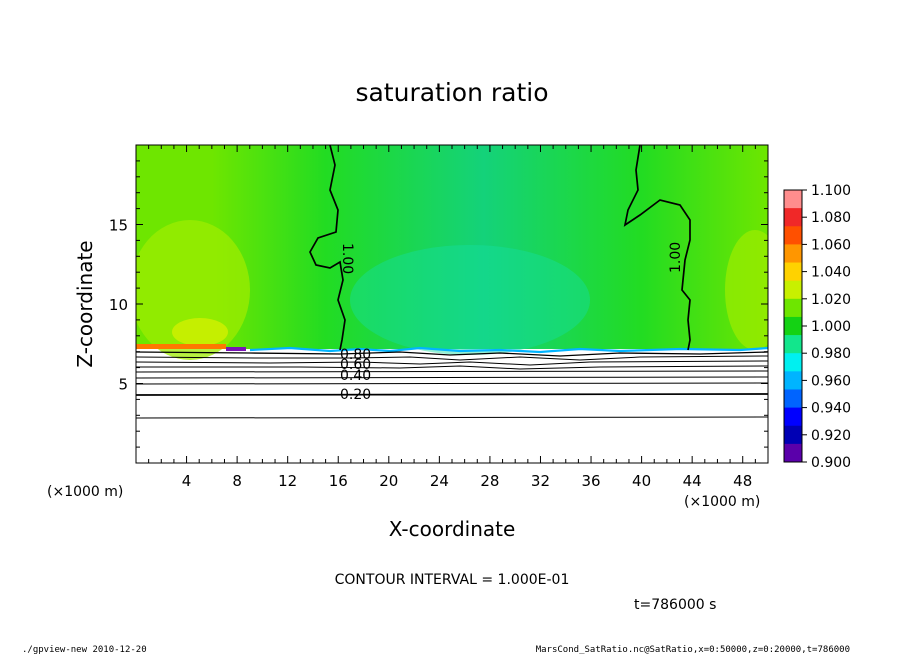 This screenshot has width=904, height=654. I want to click on colorbar-label: 0.960, so click(831, 381).